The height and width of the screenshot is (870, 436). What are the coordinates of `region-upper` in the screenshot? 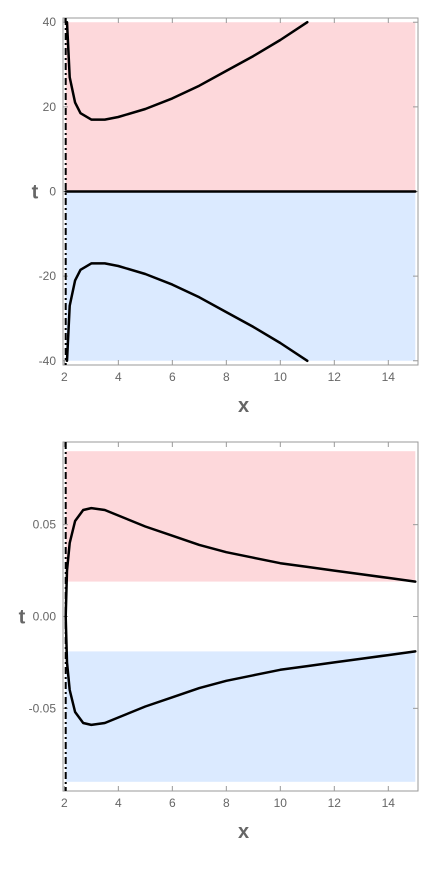 It's located at (240, 516).